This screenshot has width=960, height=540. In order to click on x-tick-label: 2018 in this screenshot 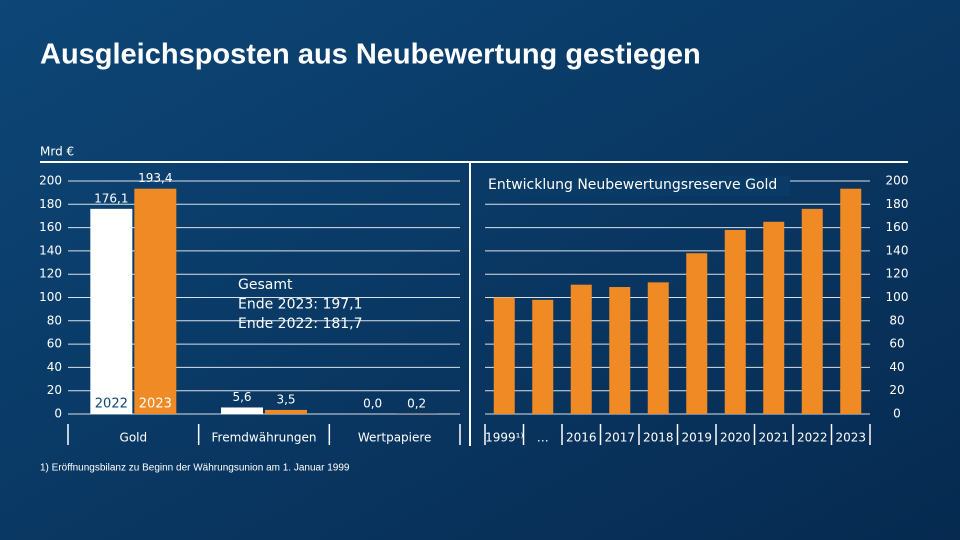, I will do `click(658, 438)`.